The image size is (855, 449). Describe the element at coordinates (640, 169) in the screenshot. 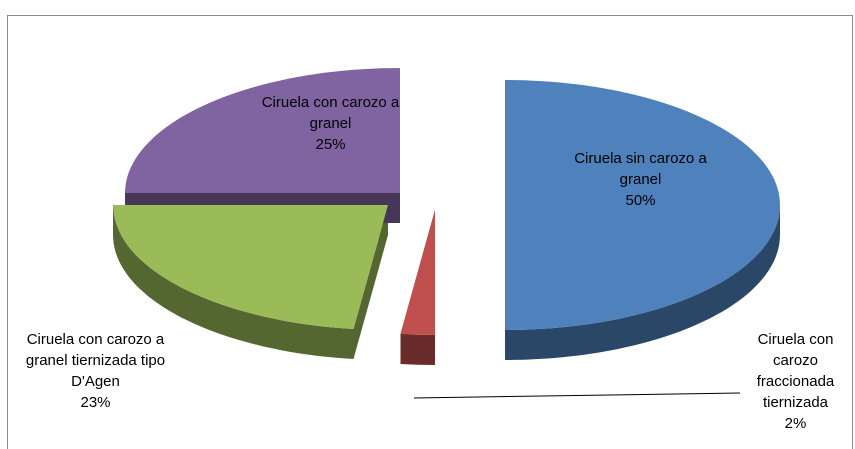

I see `slice-label: Ciruela sin carozo a granel` at that location.